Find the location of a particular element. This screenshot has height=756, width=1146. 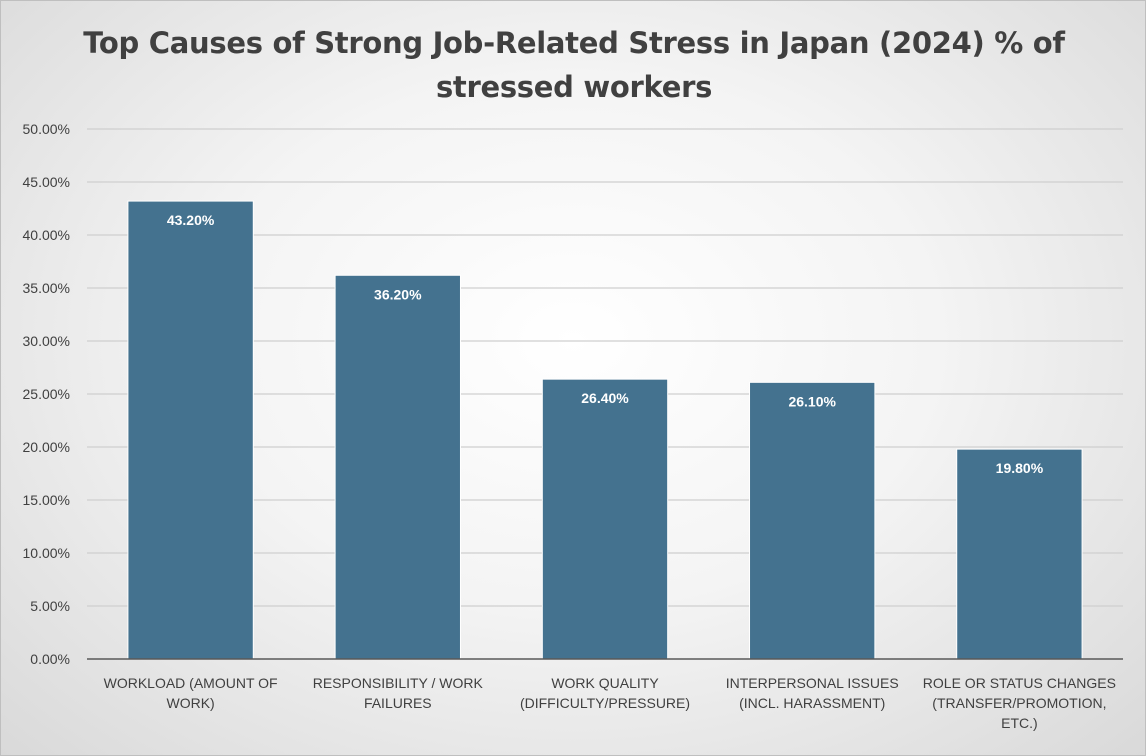

x-tick-label: RESPONSIBILITY / WORK FAILURES is located at coordinates (398, 693).